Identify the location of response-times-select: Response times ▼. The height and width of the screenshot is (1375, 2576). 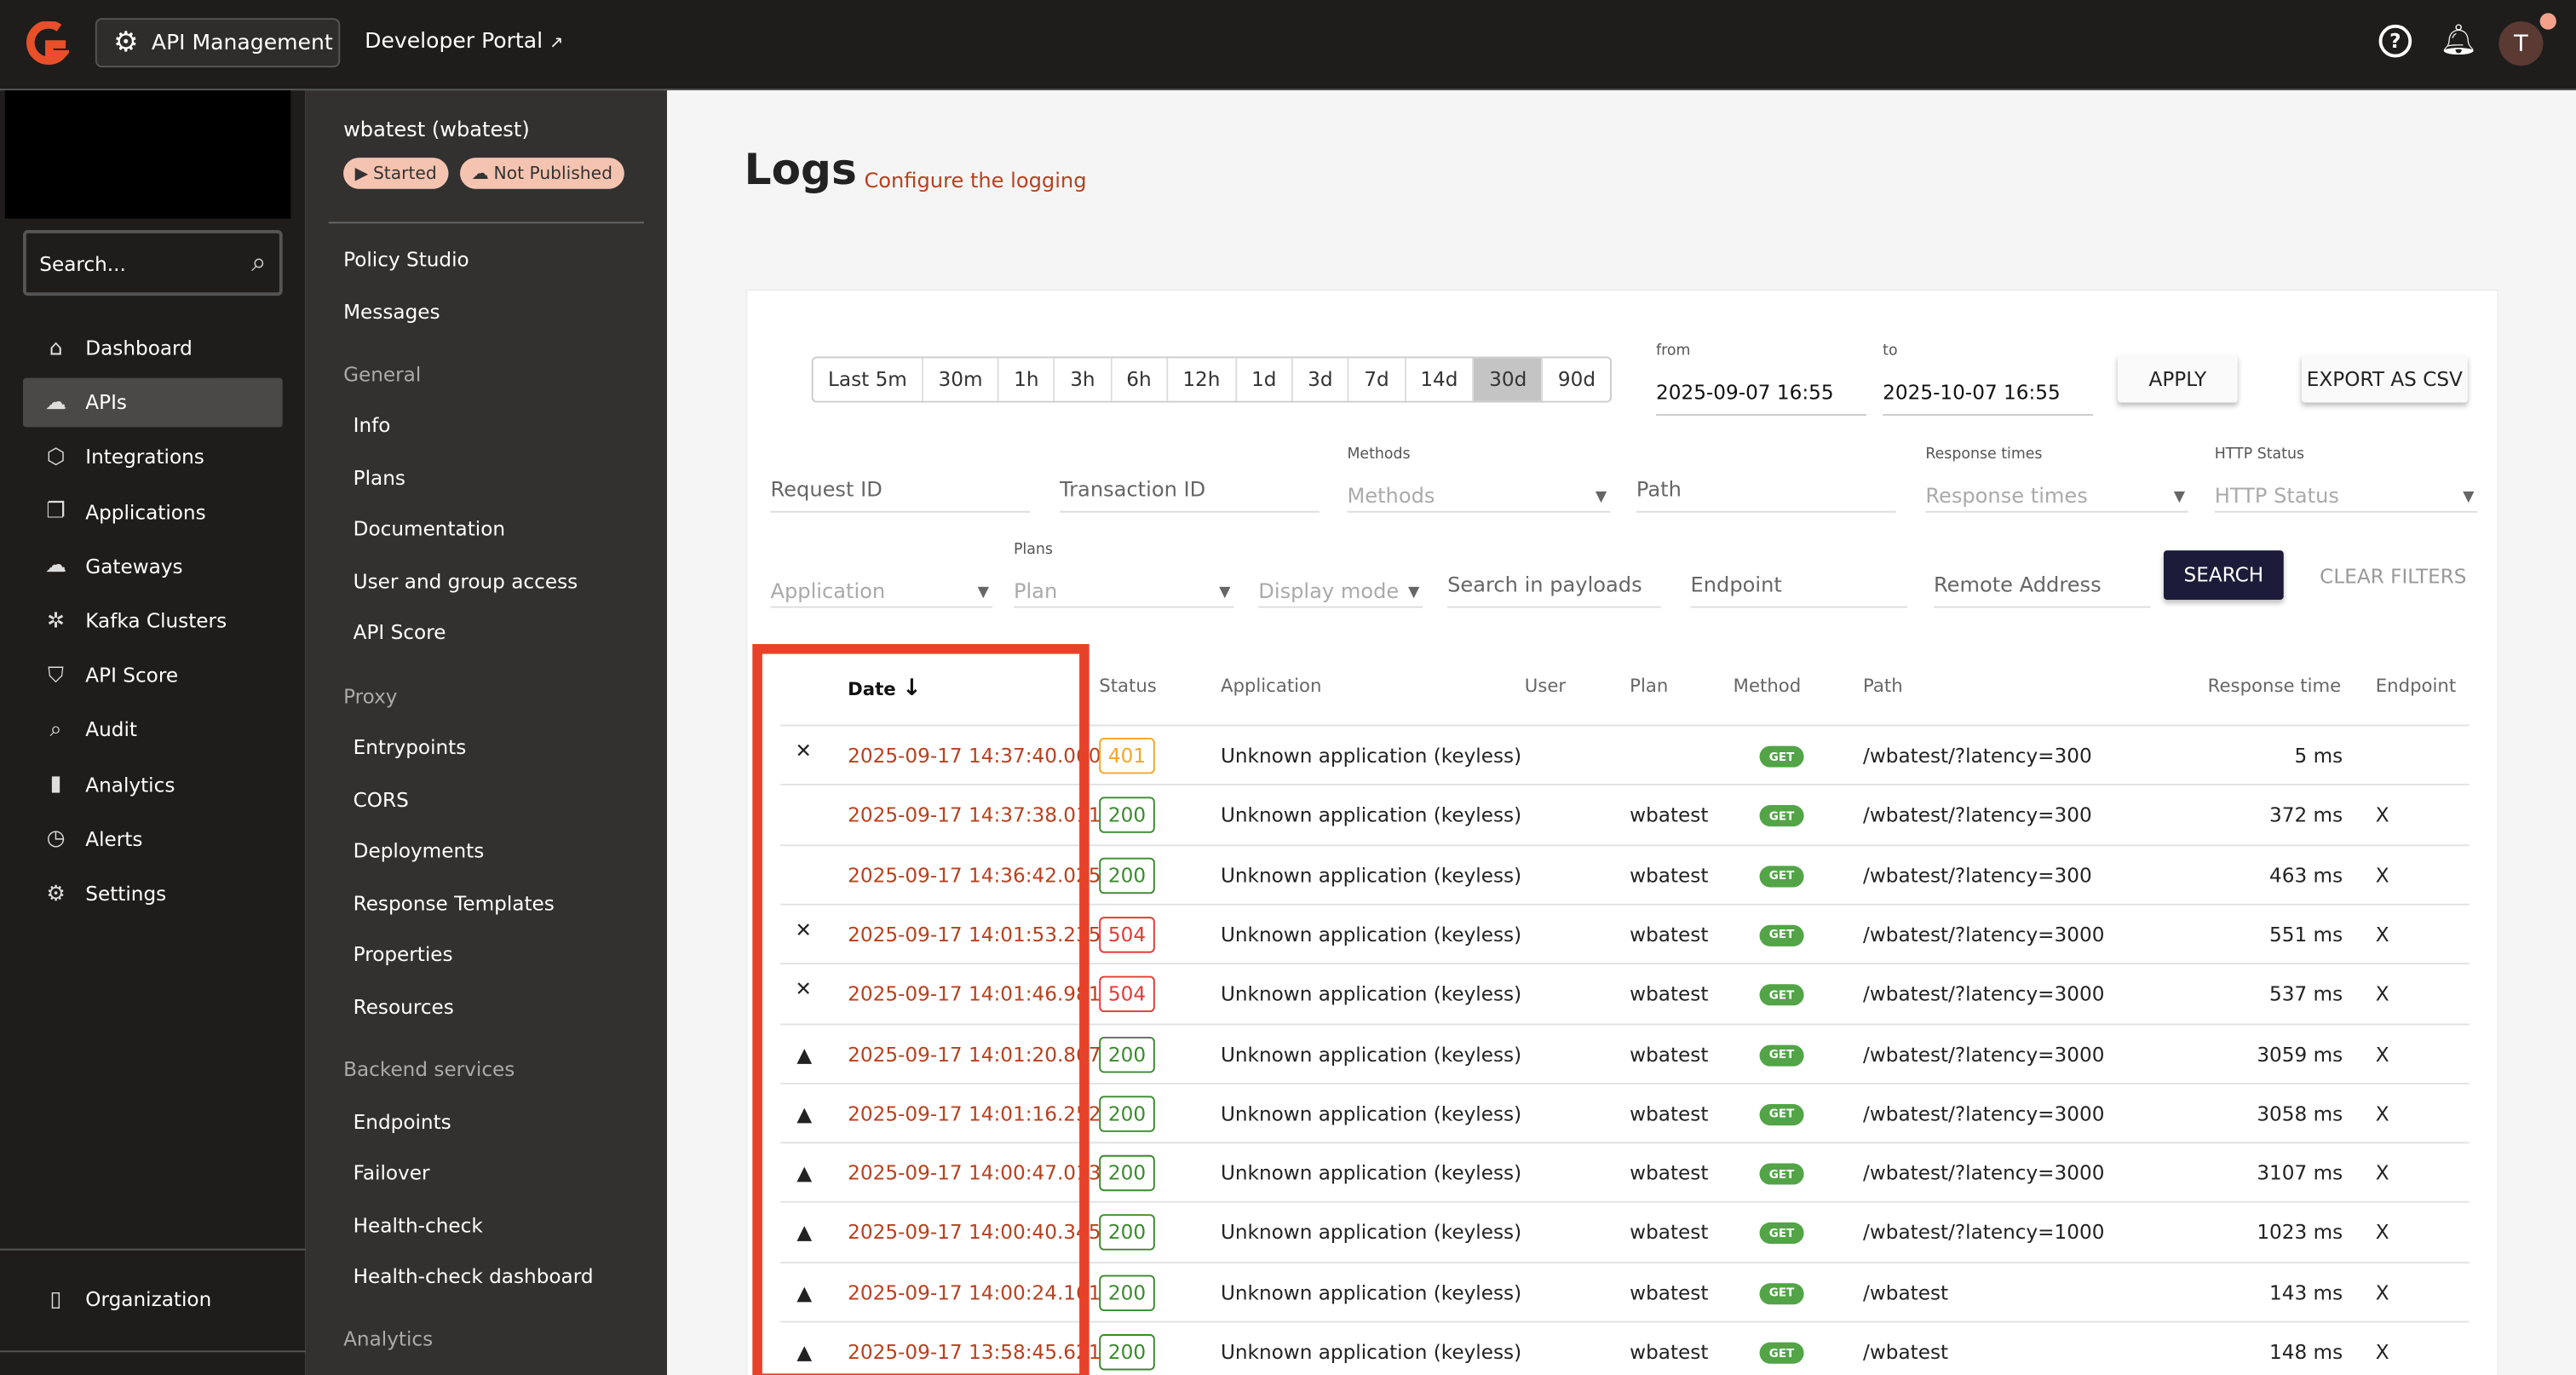
(2056, 498).